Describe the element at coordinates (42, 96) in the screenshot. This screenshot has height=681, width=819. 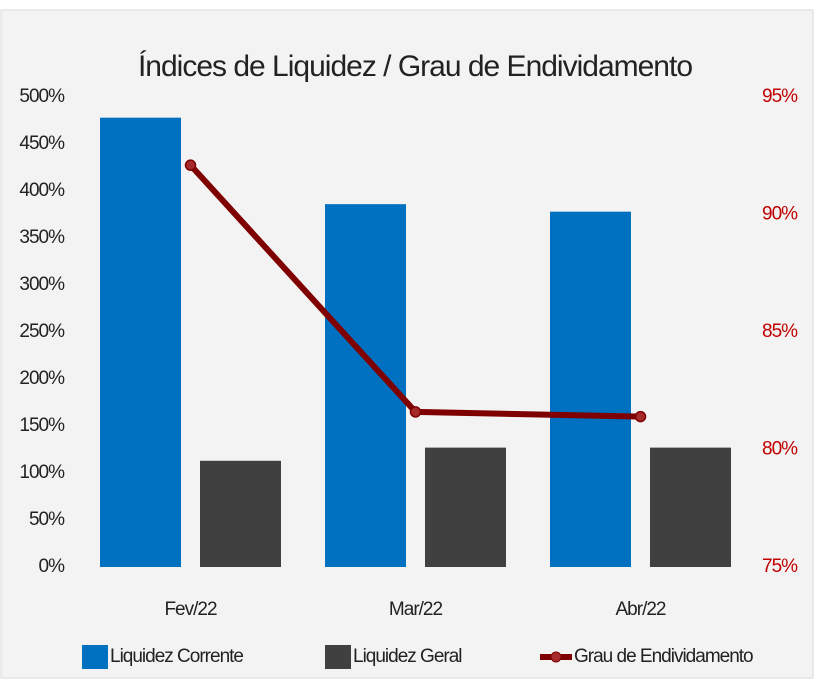
I see `y-tick-label: 500%` at that location.